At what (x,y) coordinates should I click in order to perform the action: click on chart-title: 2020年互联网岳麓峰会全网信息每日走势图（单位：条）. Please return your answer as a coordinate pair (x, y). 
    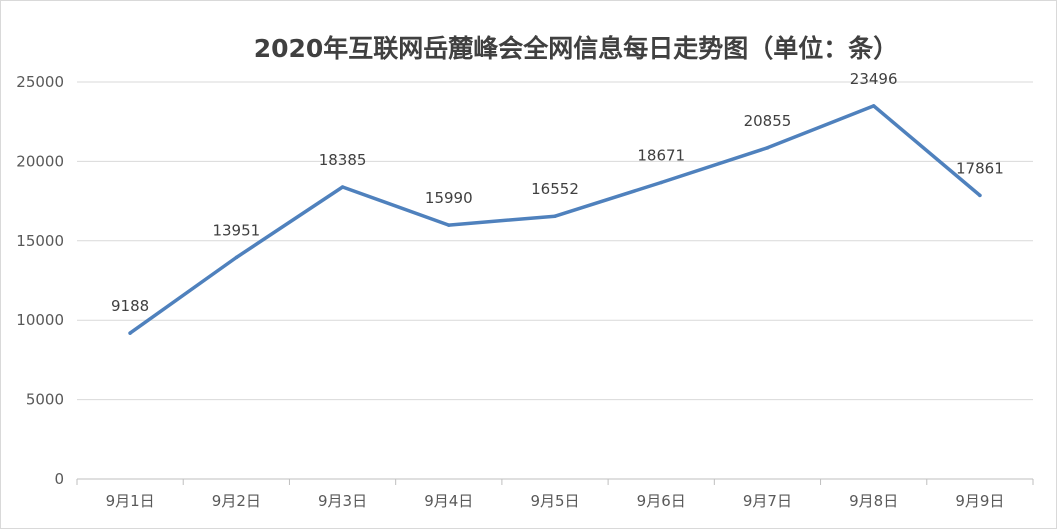
    Looking at the image, I should click on (576, 48).